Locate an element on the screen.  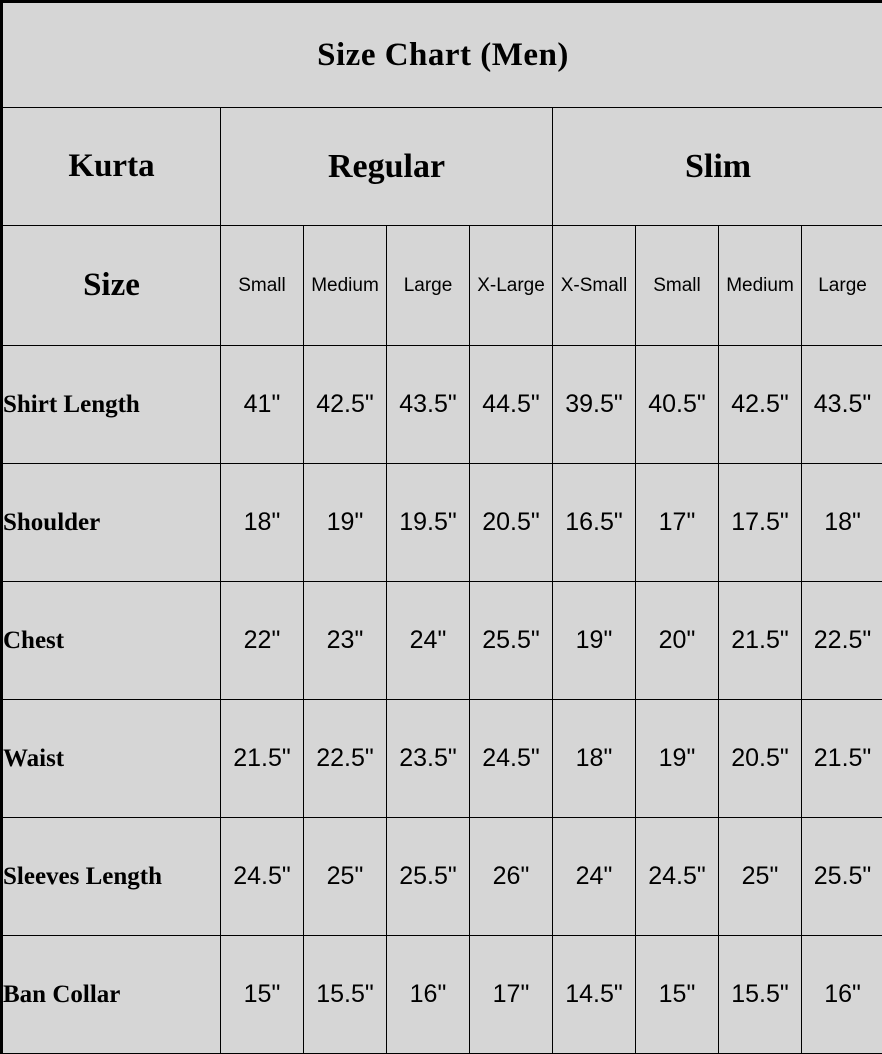
measurement-label: Waist is located at coordinates (111, 758).